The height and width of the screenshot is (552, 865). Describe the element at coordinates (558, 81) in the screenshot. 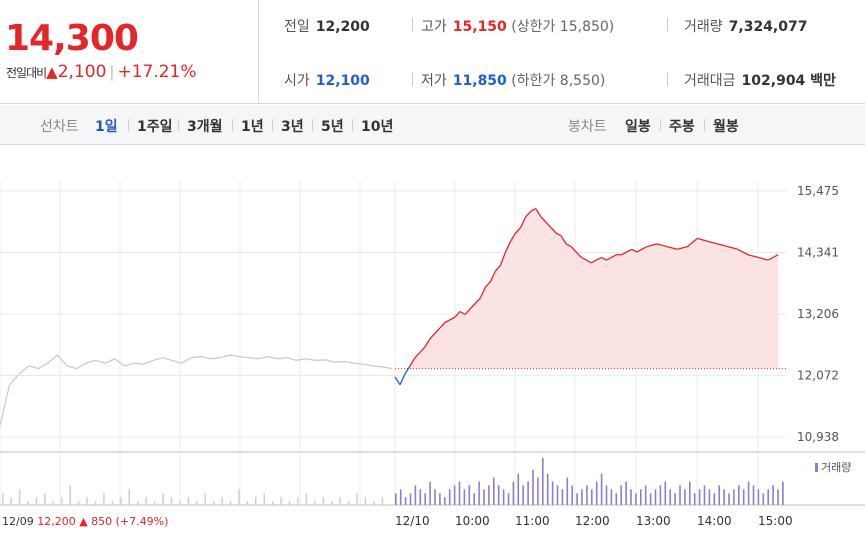

I see `lower-limit: (하한가 8,550)` at that location.